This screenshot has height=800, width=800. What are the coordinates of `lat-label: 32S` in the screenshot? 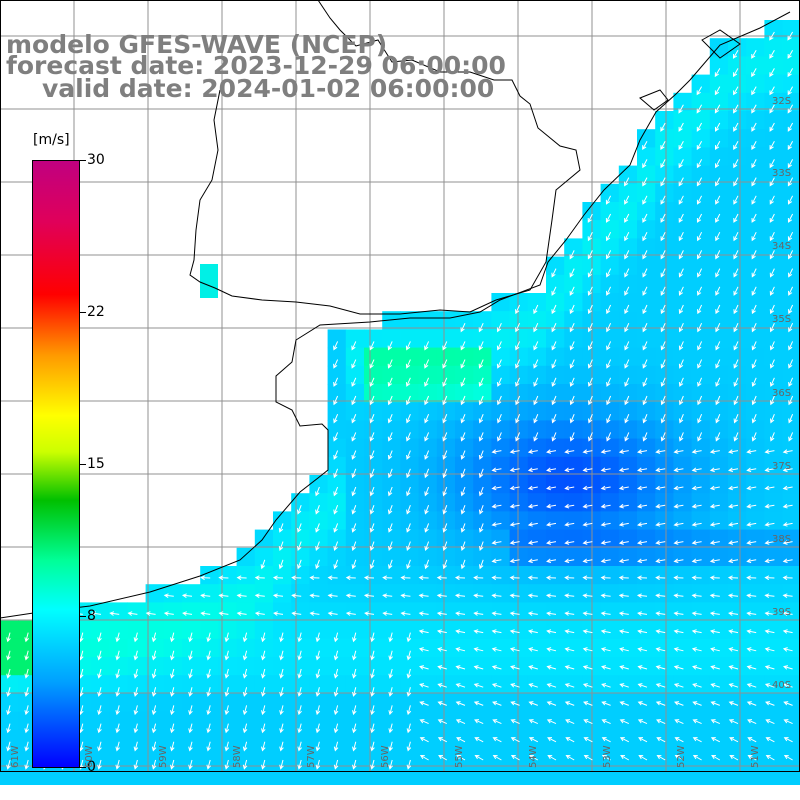 It's located at (782, 101).